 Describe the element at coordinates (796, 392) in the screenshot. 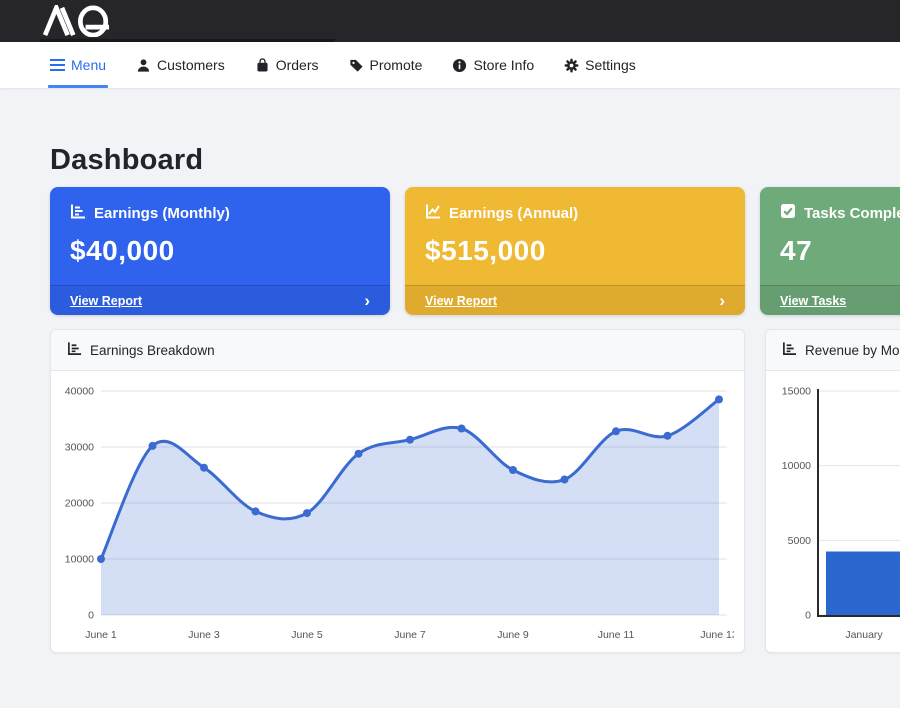

I see `svg-text: 15000` at that location.